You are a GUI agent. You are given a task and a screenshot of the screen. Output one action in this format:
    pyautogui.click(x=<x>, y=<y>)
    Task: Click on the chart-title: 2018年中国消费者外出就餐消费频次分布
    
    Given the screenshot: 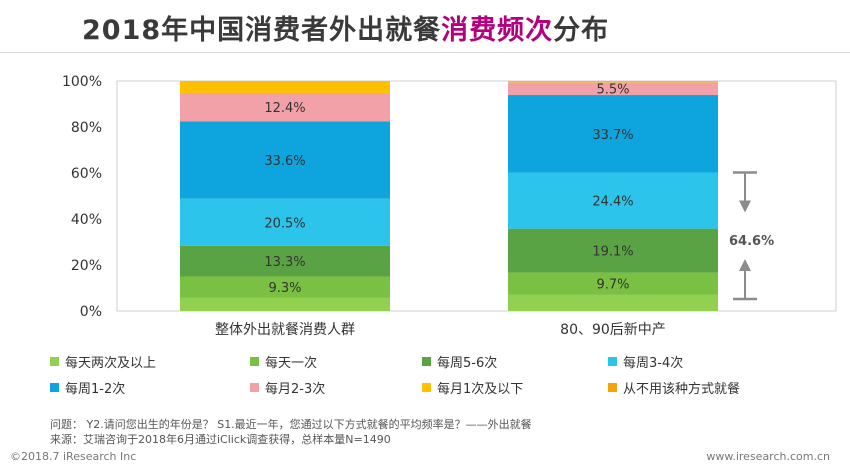 What is the action you would take?
    pyautogui.click(x=345, y=27)
    